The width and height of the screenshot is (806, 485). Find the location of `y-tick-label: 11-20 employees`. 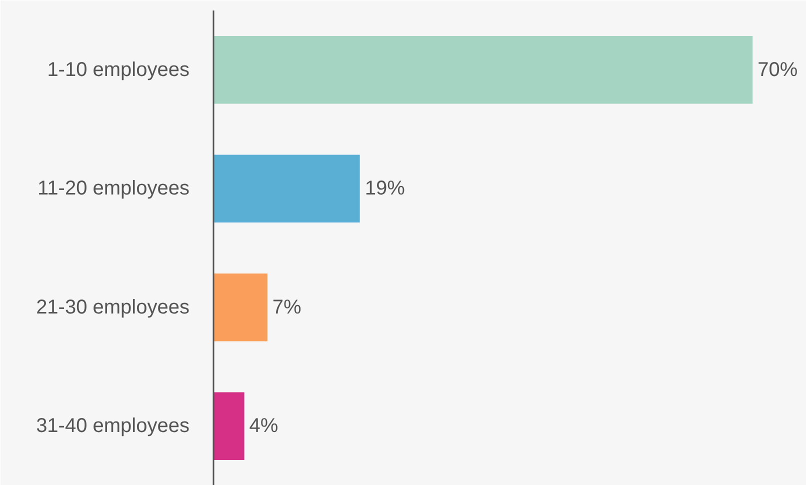

y-tick-label: 11-20 employees is located at coordinates (114, 189).